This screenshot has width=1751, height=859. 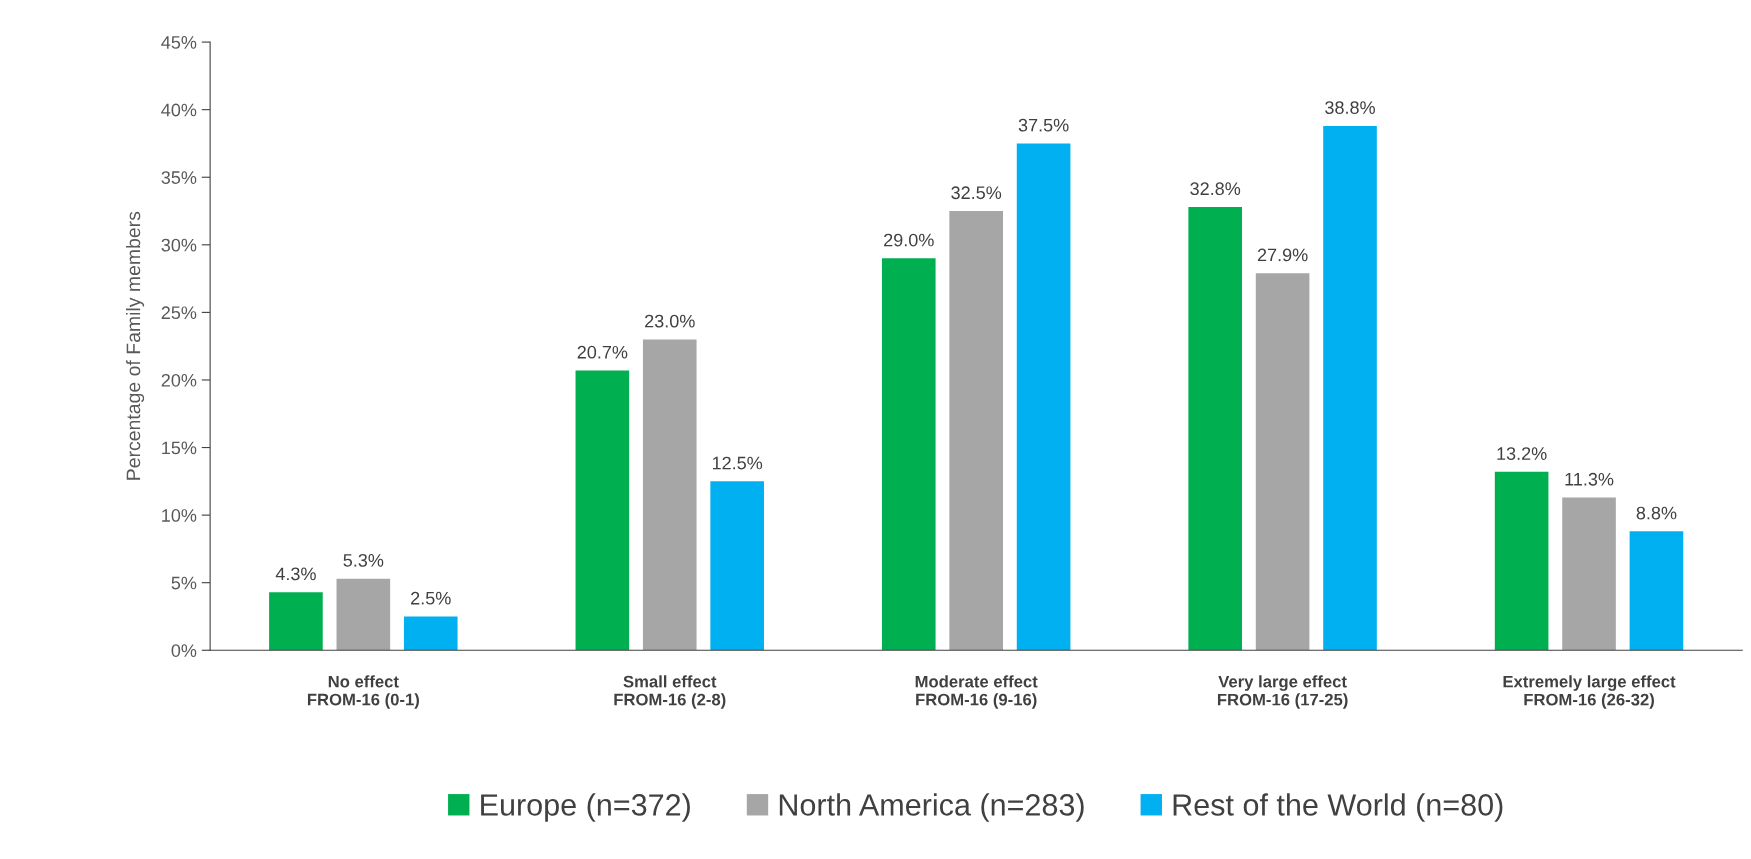 What do you see at coordinates (184, 583) in the screenshot?
I see `y-tick-label: 5%` at bounding box center [184, 583].